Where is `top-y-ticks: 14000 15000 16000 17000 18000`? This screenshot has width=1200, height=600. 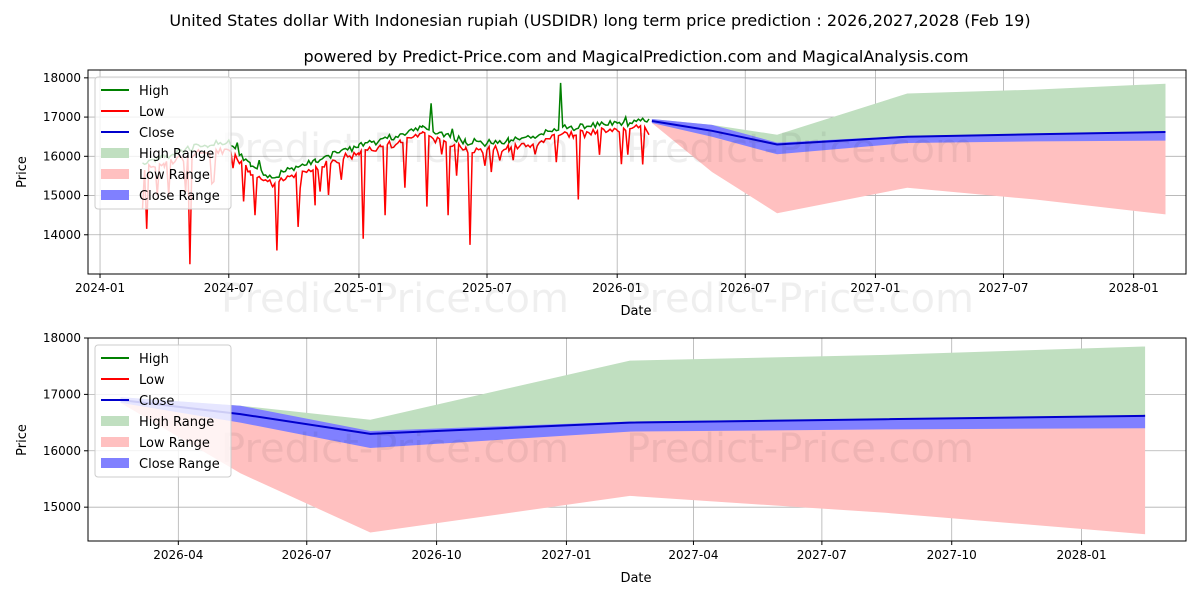
top-y-ticks: 14000 15000 16000 17000 18000 is located at coordinates (65, 156).